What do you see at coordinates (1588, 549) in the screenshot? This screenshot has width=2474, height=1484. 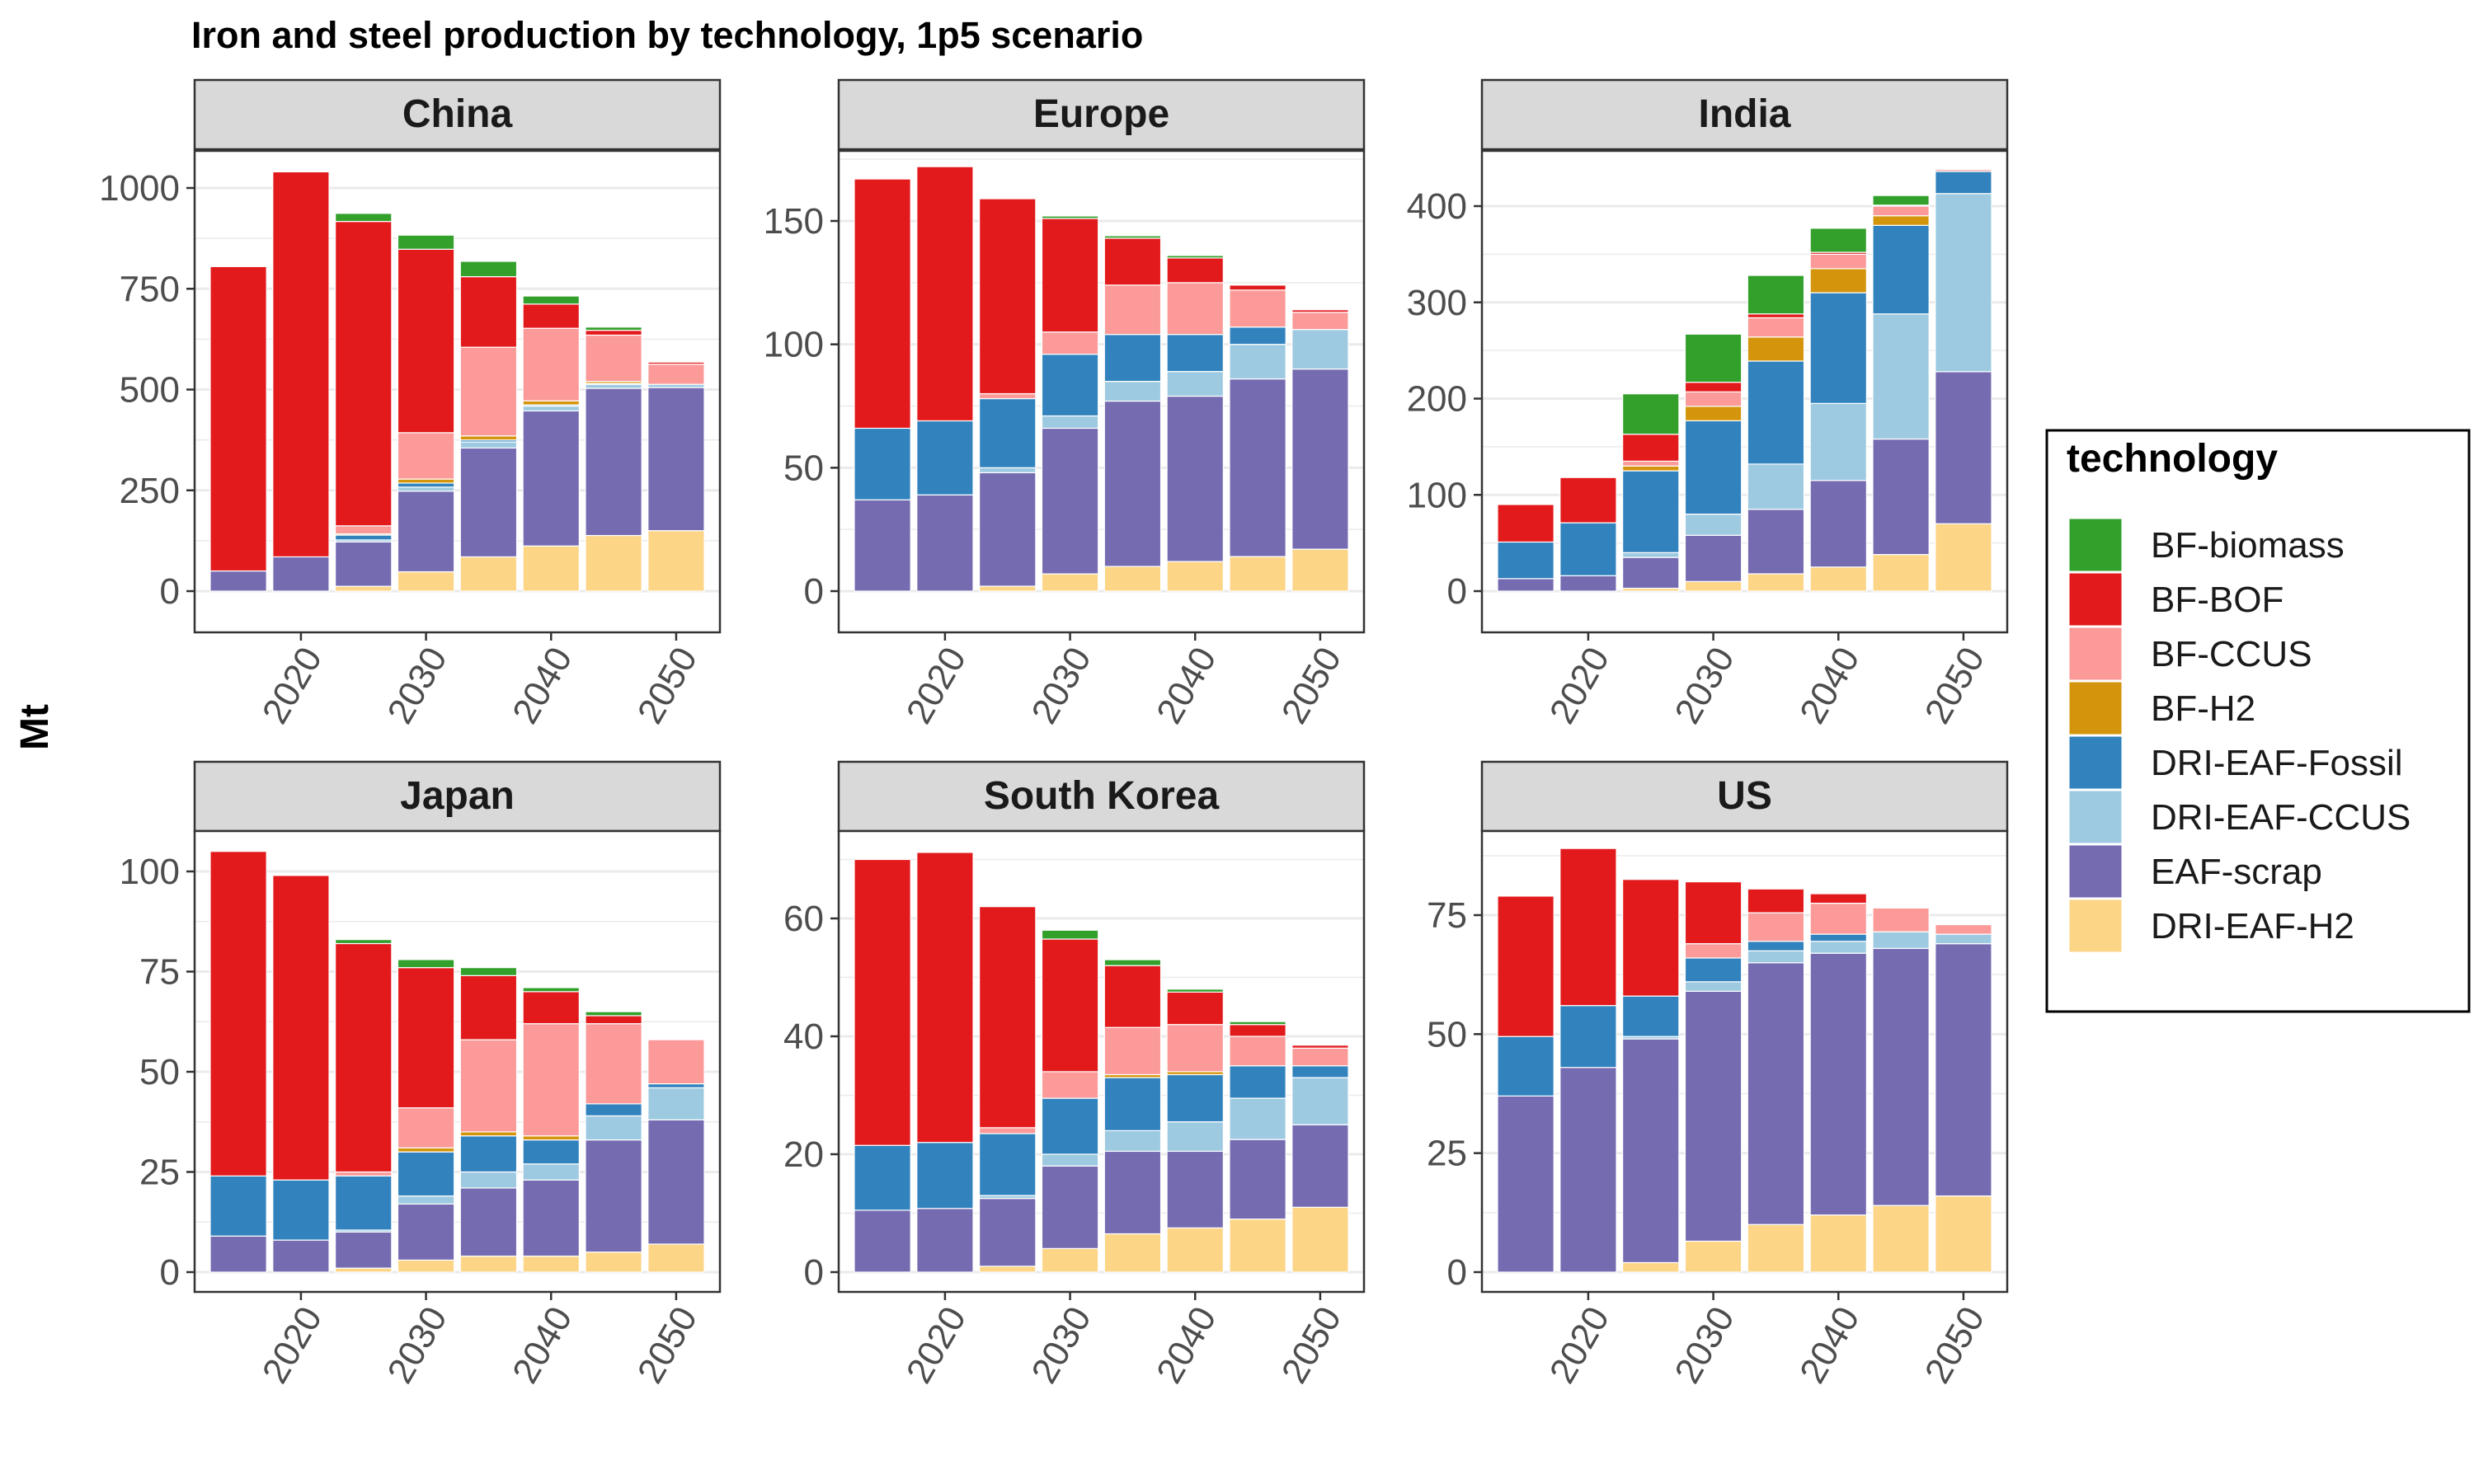 I see `bar-india-2020-dri-eaf-fossil` at bounding box center [1588, 549].